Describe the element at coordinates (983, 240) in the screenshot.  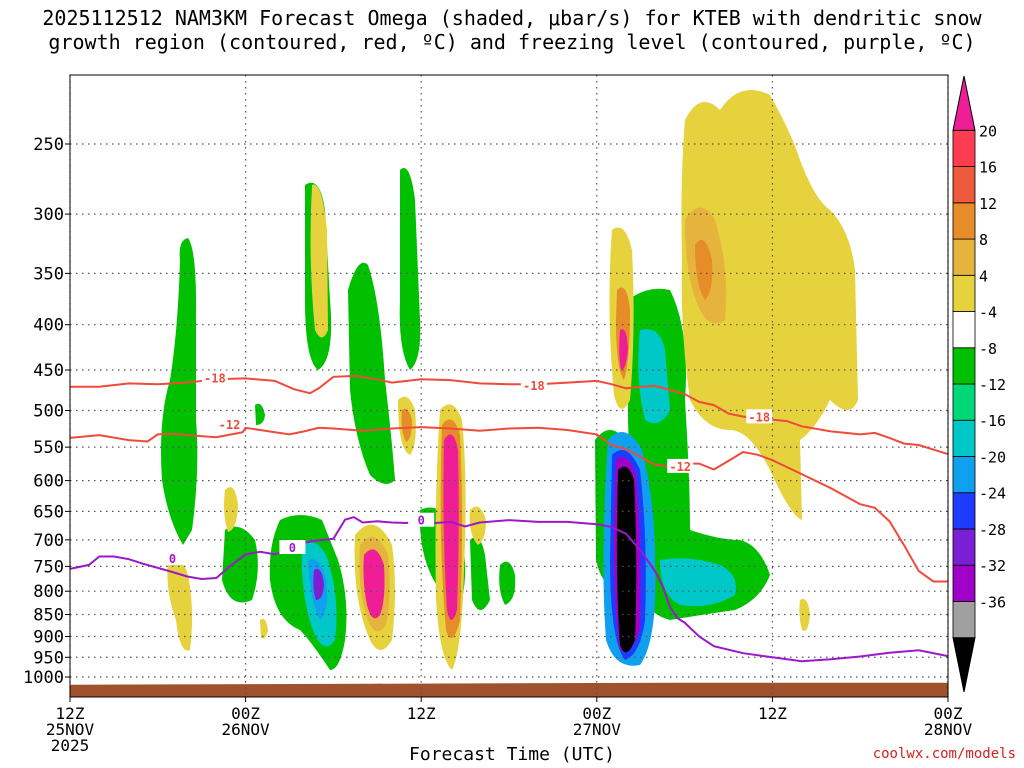
I see `colorbar-label: 8` at that location.